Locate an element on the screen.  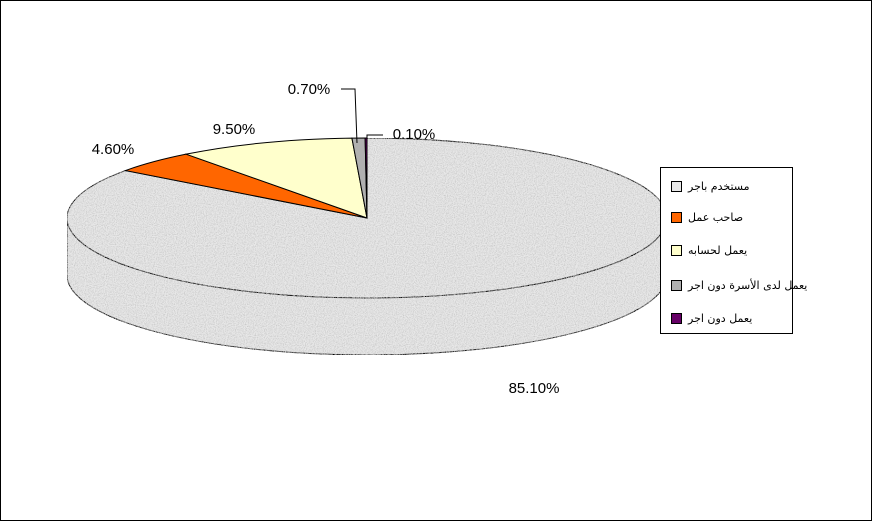
data-label: 0.70% is located at coordinates (309, 89).